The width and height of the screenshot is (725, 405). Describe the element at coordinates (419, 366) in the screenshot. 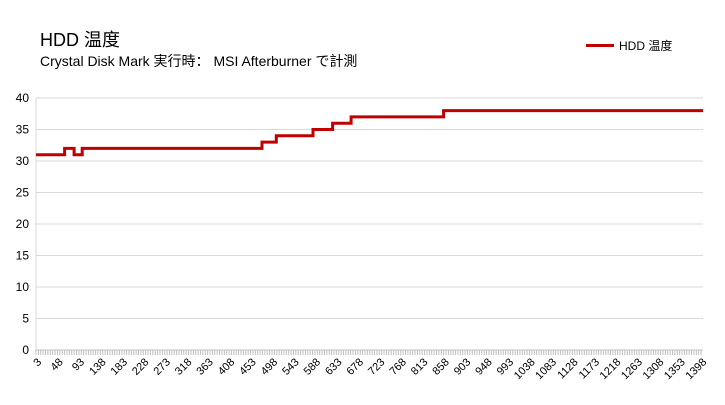

I see `x-tick-label: 813` at that location.